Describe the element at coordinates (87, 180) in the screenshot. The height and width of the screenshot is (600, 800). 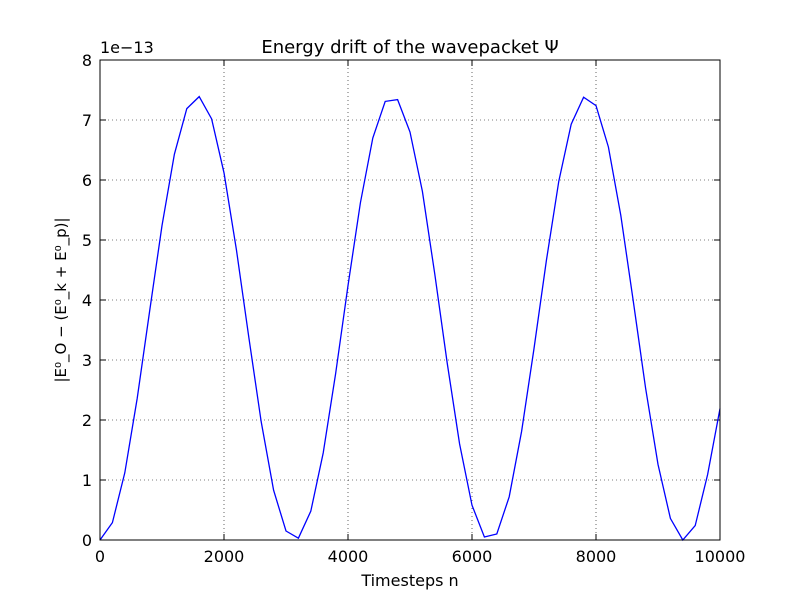
I see `y-tick-label: 6` at that location.